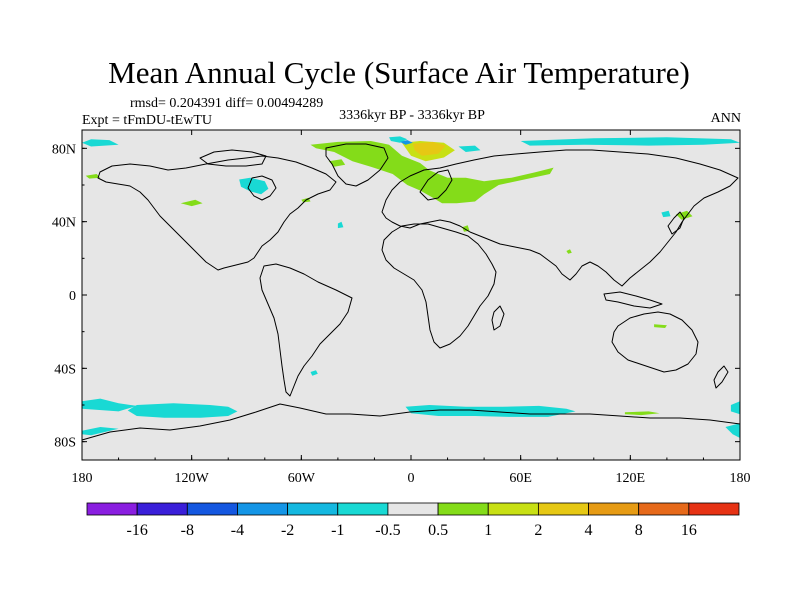  Describe the element at coordinates (469, 148) in the screenshot. I see `anomaly-region-barents-cyan` at that location.